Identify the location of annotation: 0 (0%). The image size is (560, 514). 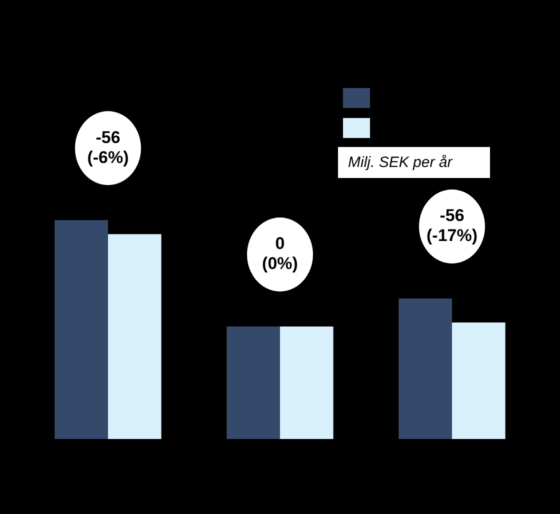
(280, 254).